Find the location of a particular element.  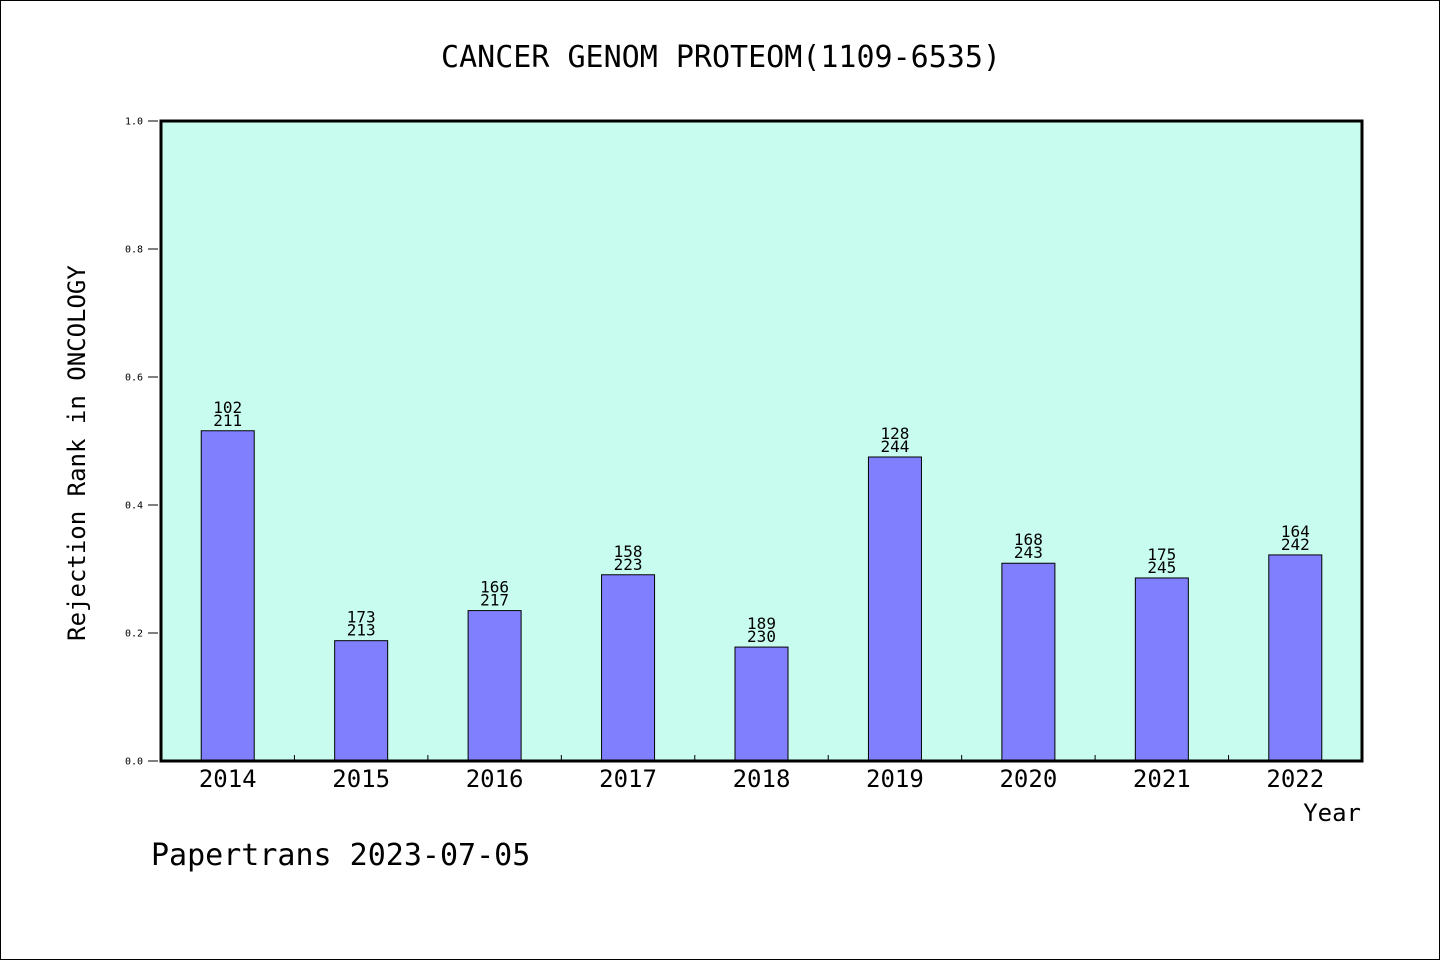

bar-label-bottom: 223 is located at coordinates (628, 564).